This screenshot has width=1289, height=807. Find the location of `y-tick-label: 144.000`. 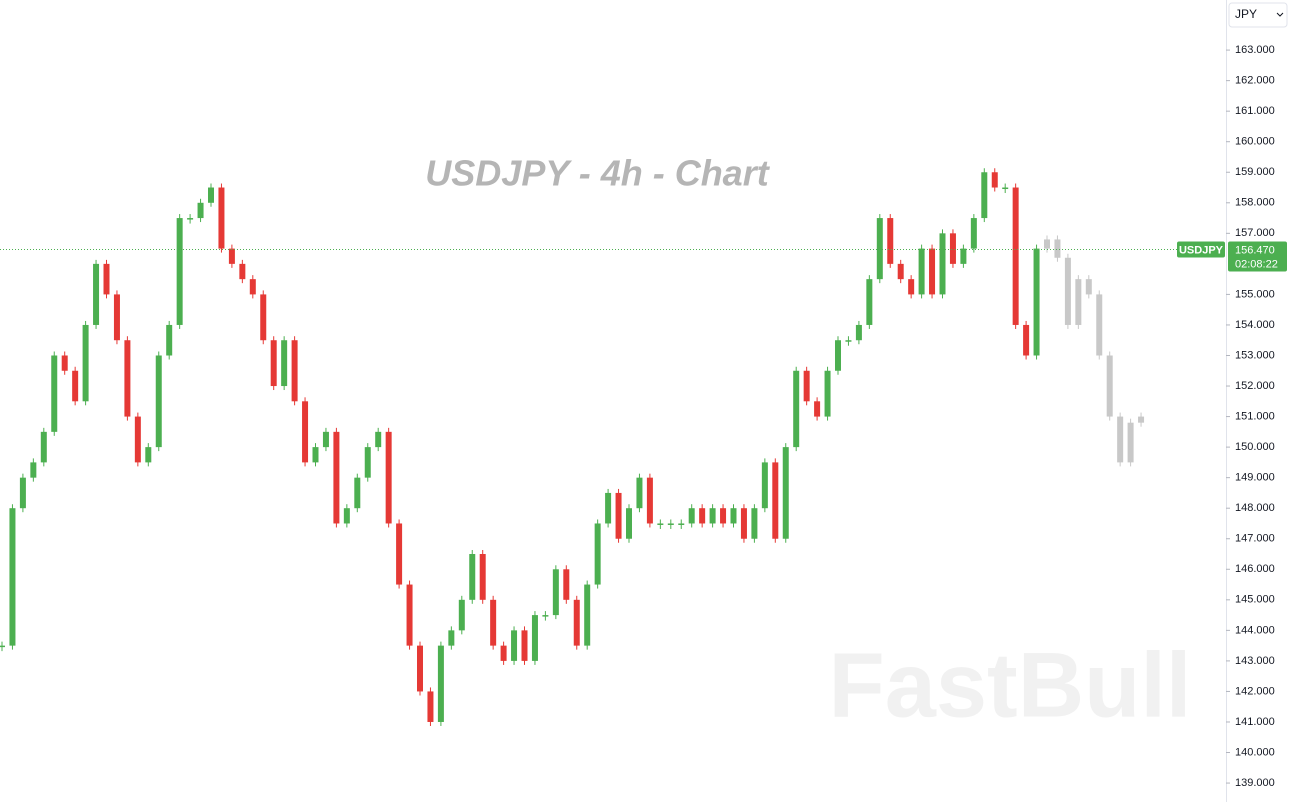

y-tick-label: 144.000 is located at coordinates (1255, 630).